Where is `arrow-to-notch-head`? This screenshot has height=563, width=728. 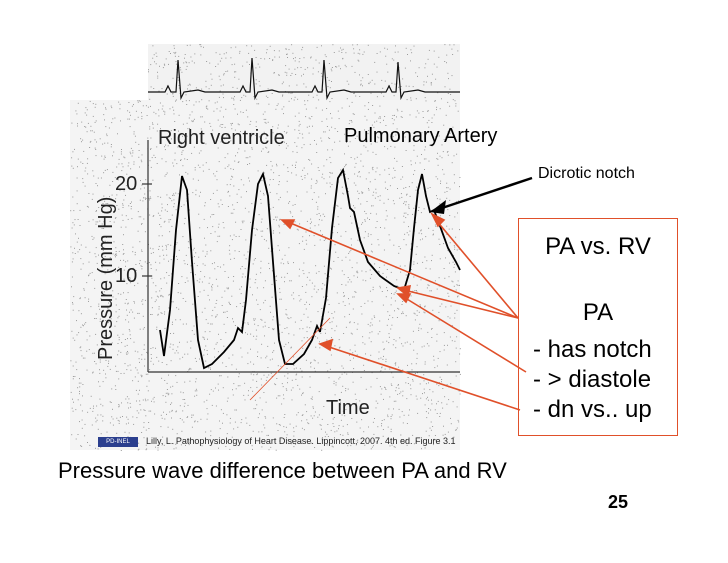
arrow-to-notch-head is located at coordinates (438, 220).